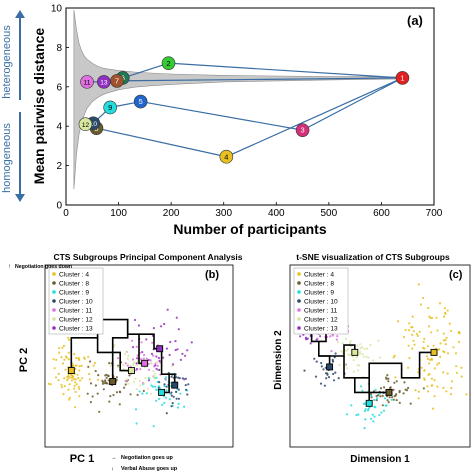 The image size is (474, 474). I want to click on cluster-marker, so click(87, 82).